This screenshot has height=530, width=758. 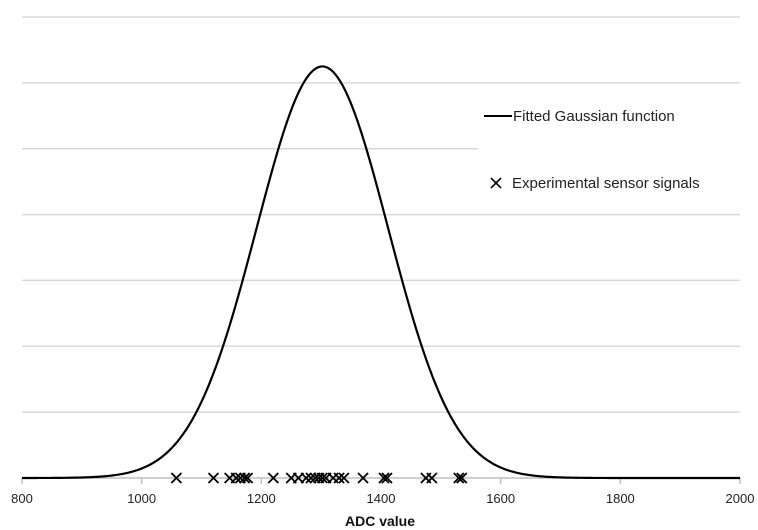 I want to click on x-tick-label: 1200, so click(x=261, y=498).